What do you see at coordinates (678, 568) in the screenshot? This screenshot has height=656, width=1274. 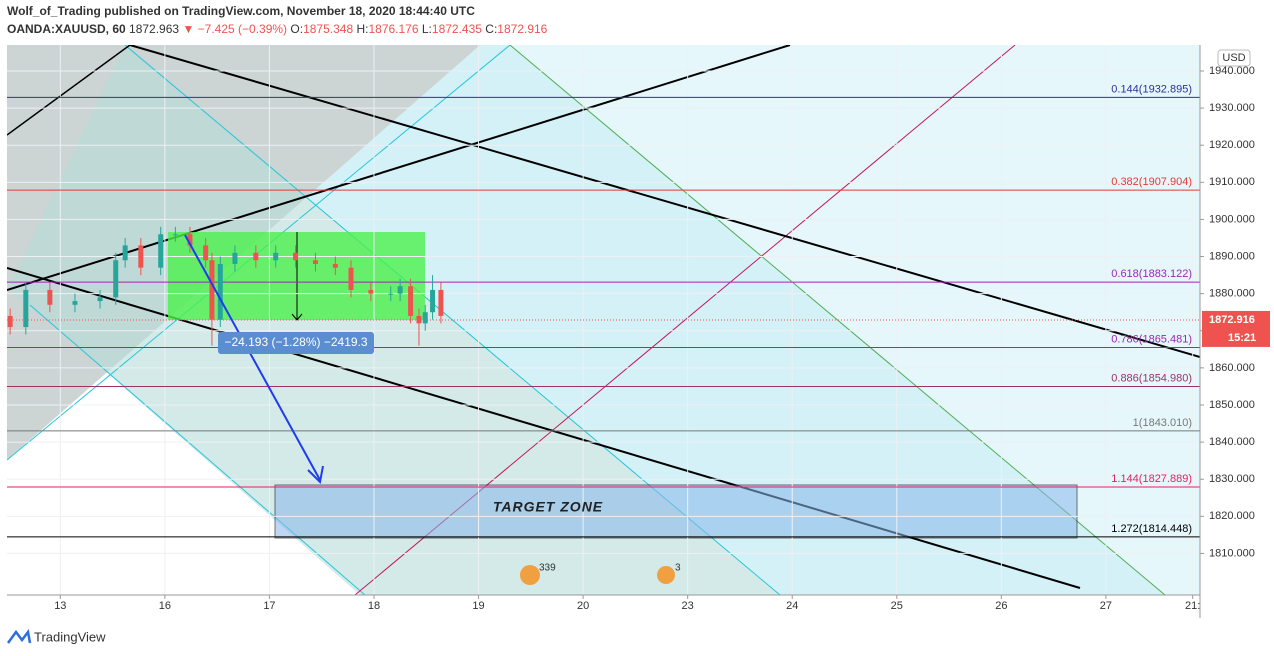 I see `event-count: 3` at bounding box center [678, 568].